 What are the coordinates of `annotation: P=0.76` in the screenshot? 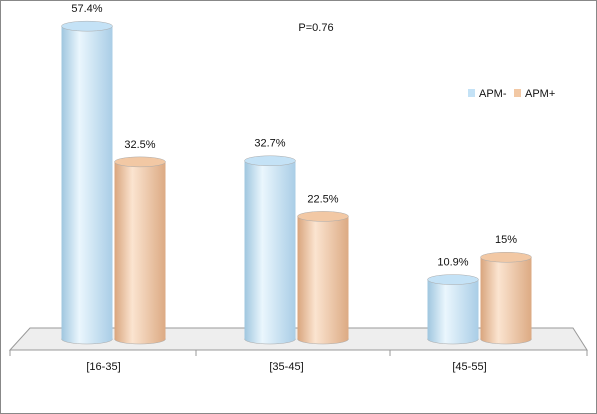 It's located at (315, 28).